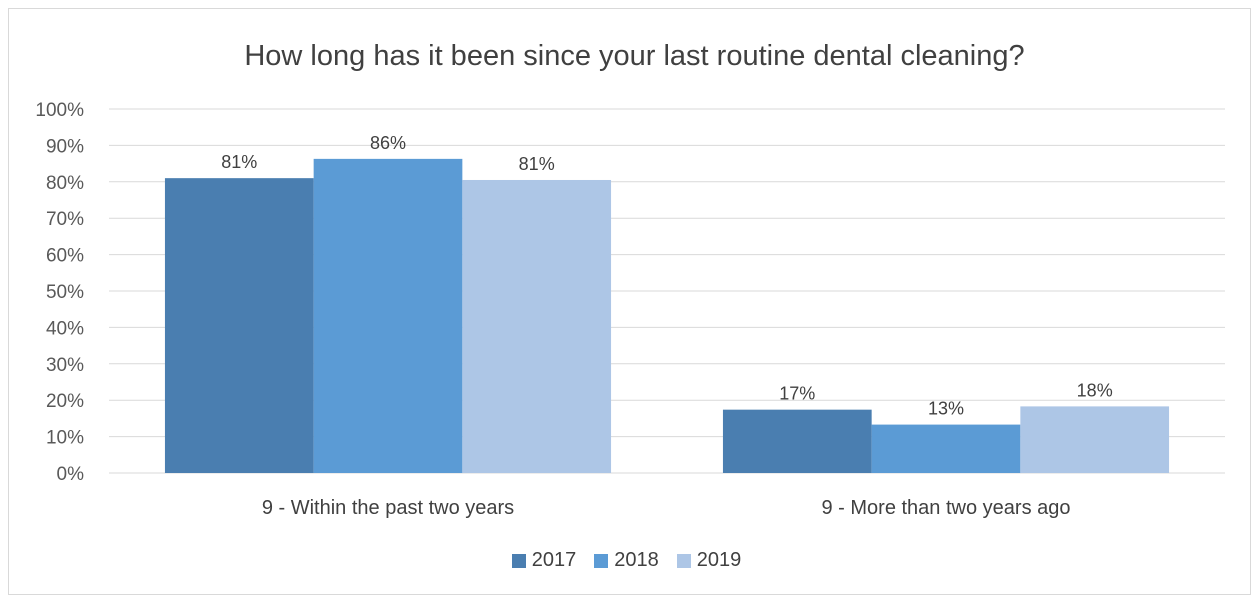 This screenshot has width=1253, height=597. What do you see at coordinates (65, 183) in the screenshot?
I see `y-tick-label: 80%` at bounding box center [65, 183].